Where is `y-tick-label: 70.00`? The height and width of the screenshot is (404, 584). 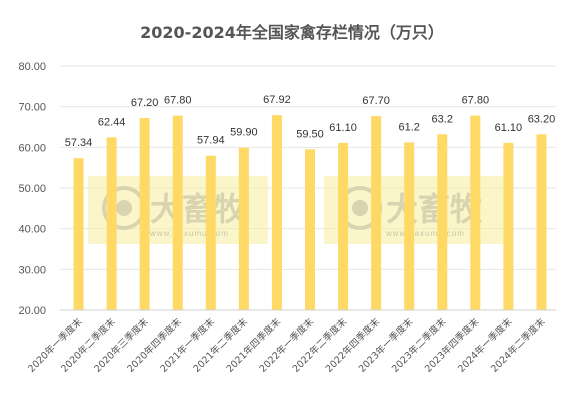 y-tick-label: 70.00 is located at coordinates (32, 108).